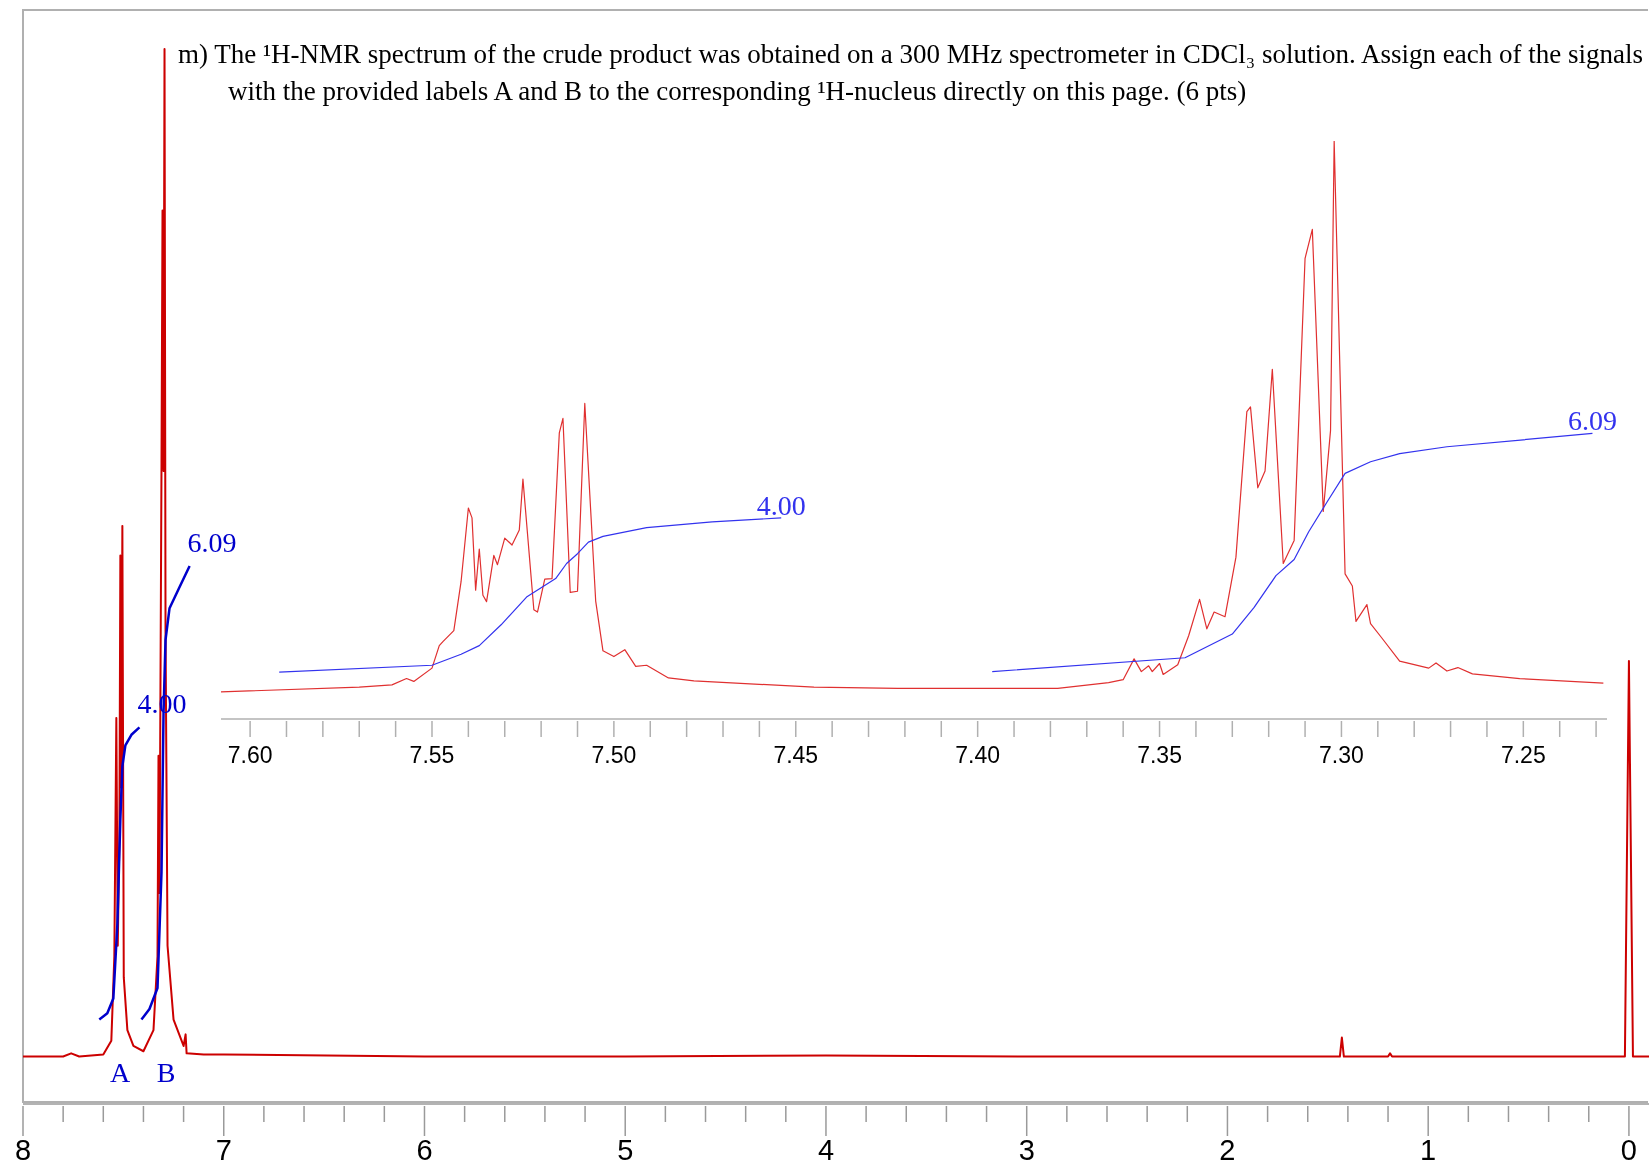 The image size is (1649, 1171). Describe the element at coordinates (1026, 1150) in the screenshot. I see `x-tick-label: 3` at that location.